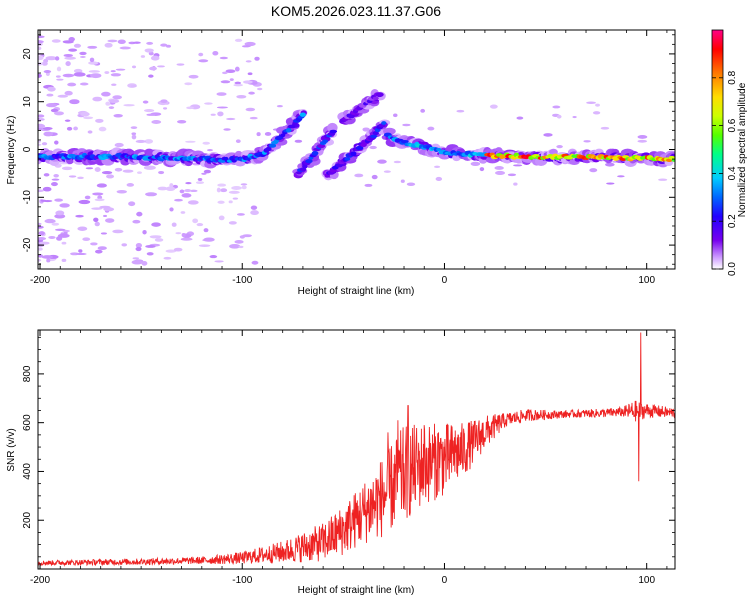 This screenshot has width=750, height=600. Describe the element at coordinates (11, 150) in the screenshot. I see `spectrogram-y-label: Frequency (Hz)` at that location.